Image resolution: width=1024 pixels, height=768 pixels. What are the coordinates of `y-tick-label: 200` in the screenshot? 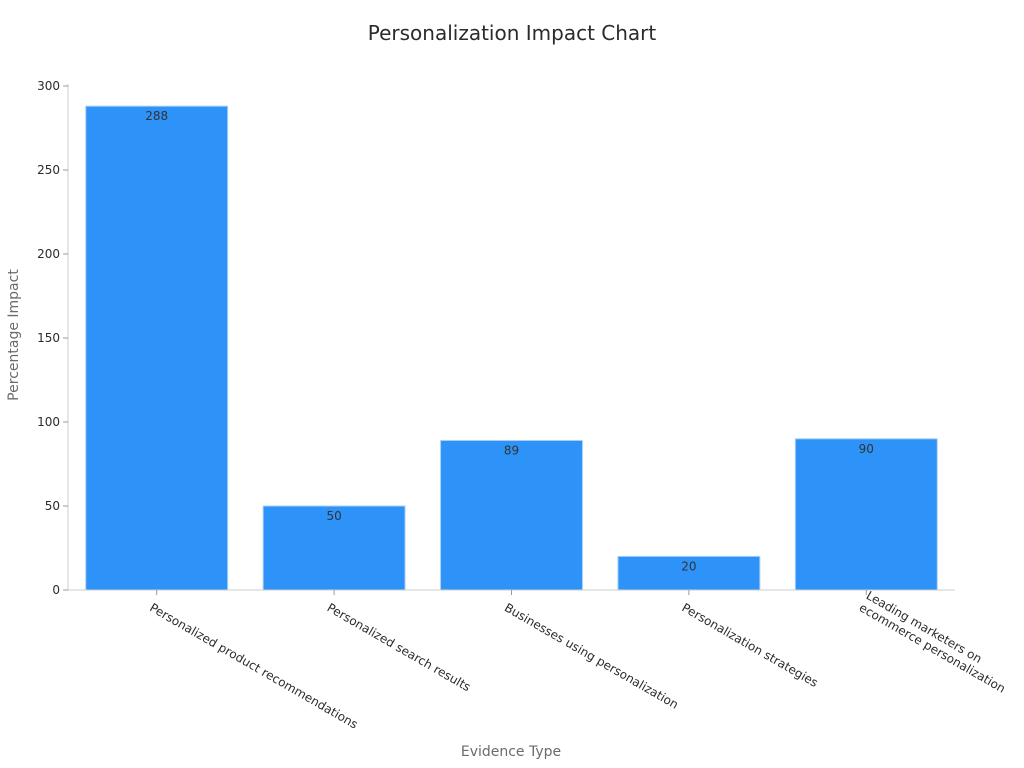 It's located at (48, 254).